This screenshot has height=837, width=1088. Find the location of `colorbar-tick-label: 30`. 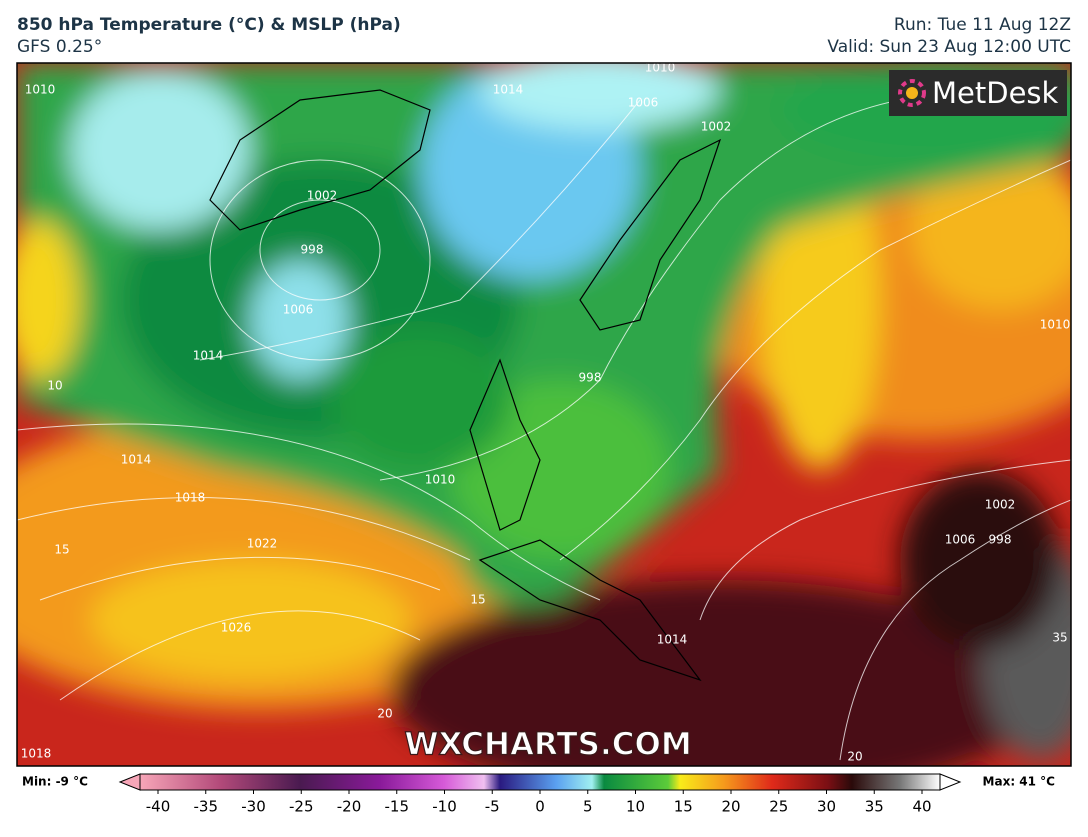

colorbar-tick-label: 30 is located at coordinates (826, 807).